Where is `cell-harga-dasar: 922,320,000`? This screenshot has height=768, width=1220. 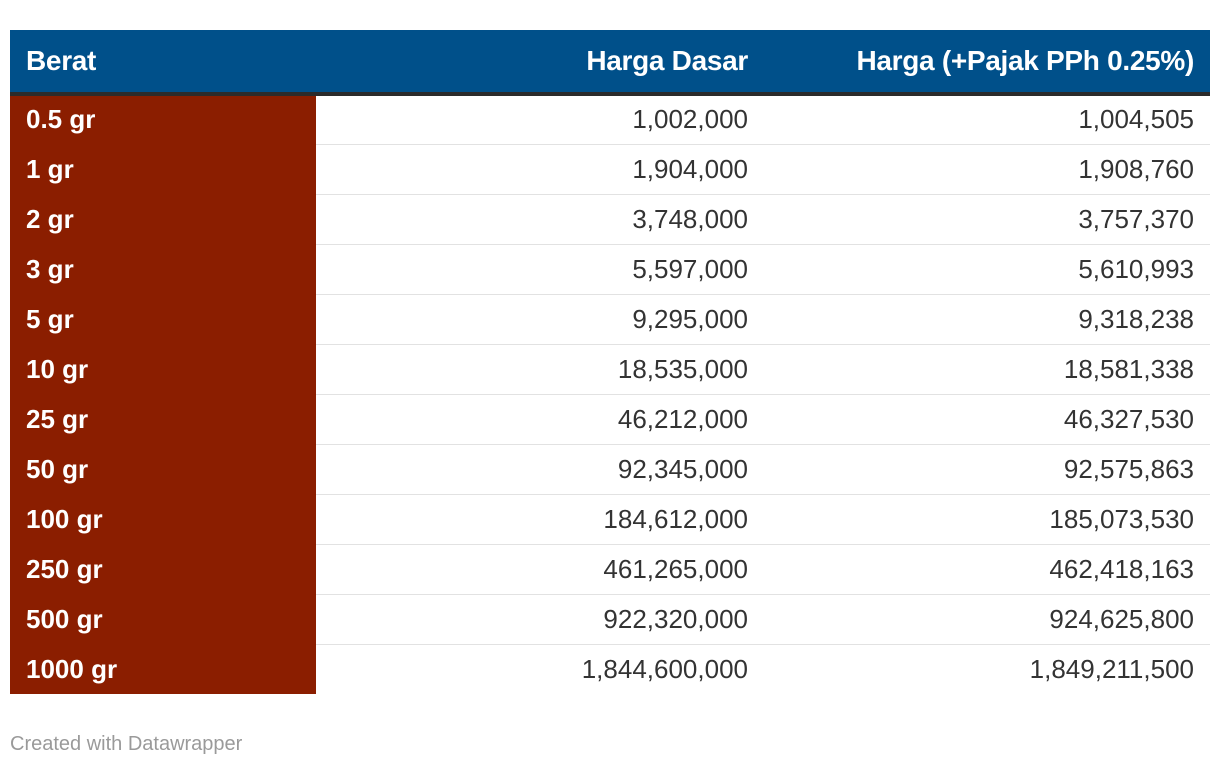 cell-harga-dasar: 922,320,000 is located at coordinates (540, 619).